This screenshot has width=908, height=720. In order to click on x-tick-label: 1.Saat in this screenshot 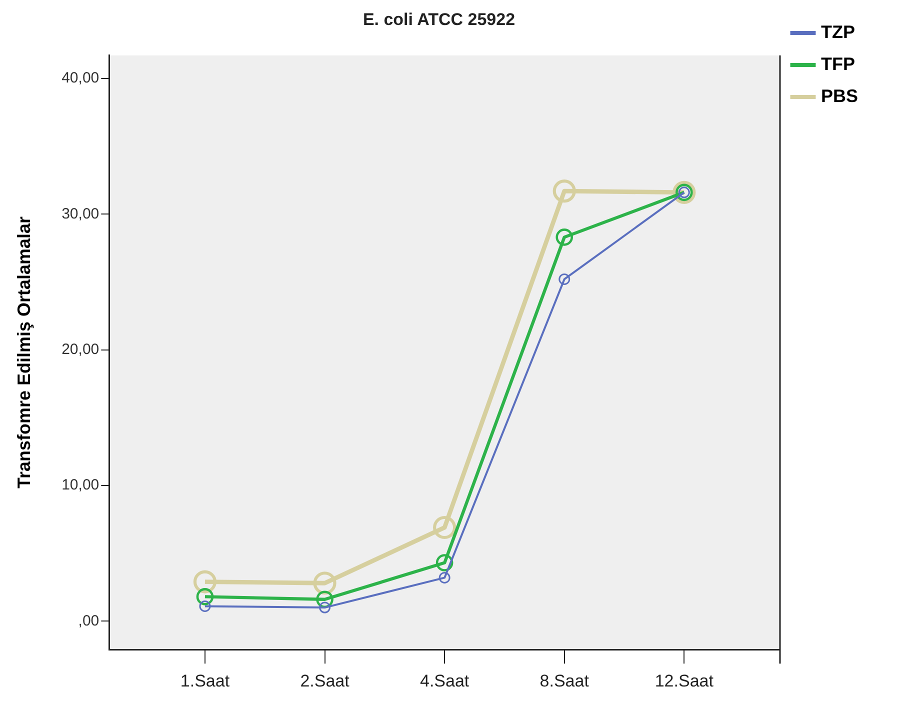, I will do `click(205, 680)`.